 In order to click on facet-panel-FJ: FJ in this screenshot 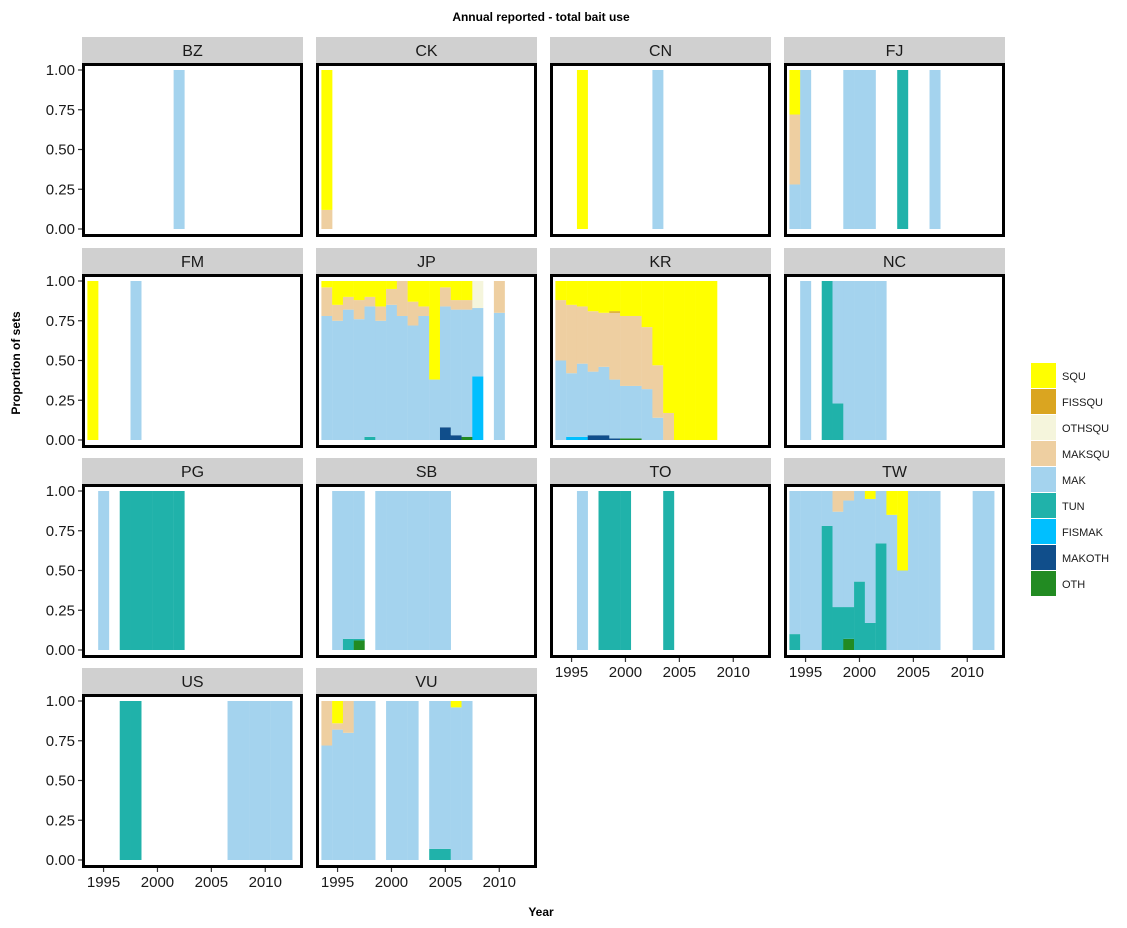, I will do `click(894, 137)`.